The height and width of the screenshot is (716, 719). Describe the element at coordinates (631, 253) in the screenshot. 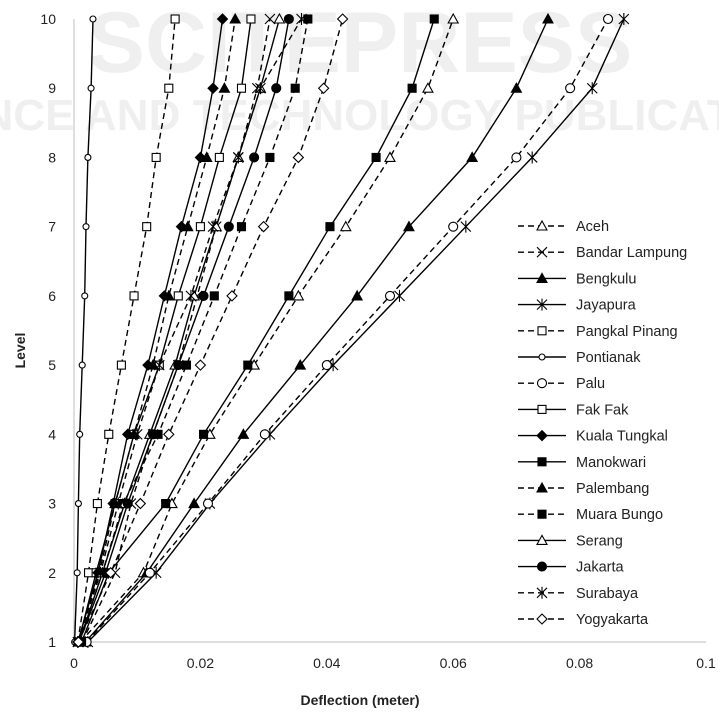

I see `legend-label: Bandar Lampung` at that location.